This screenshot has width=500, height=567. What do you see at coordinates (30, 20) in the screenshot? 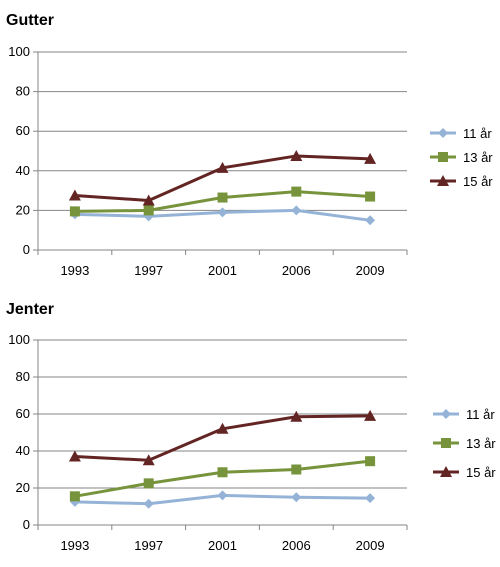
I see `chart-title: Gutter` at bounding box center [30, 20].